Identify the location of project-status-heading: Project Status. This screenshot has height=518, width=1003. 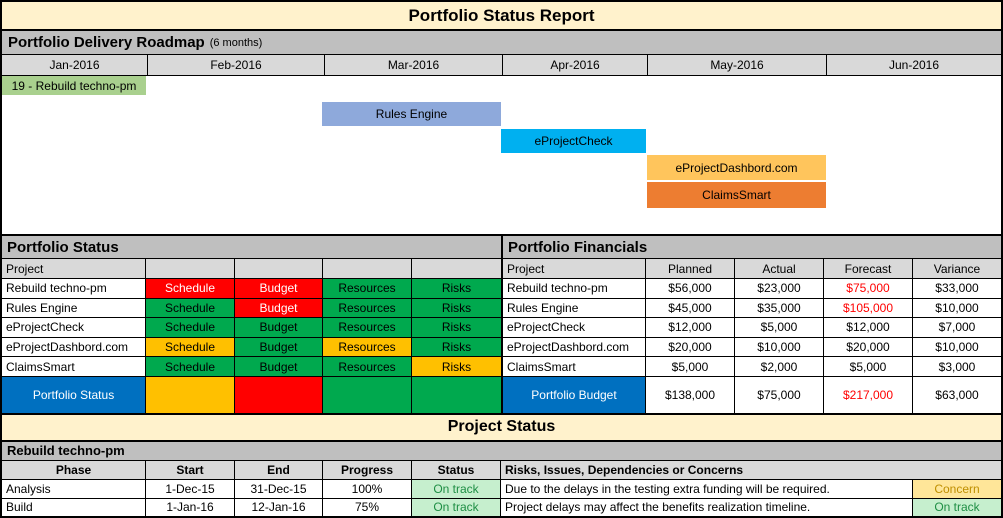
(501, 428).